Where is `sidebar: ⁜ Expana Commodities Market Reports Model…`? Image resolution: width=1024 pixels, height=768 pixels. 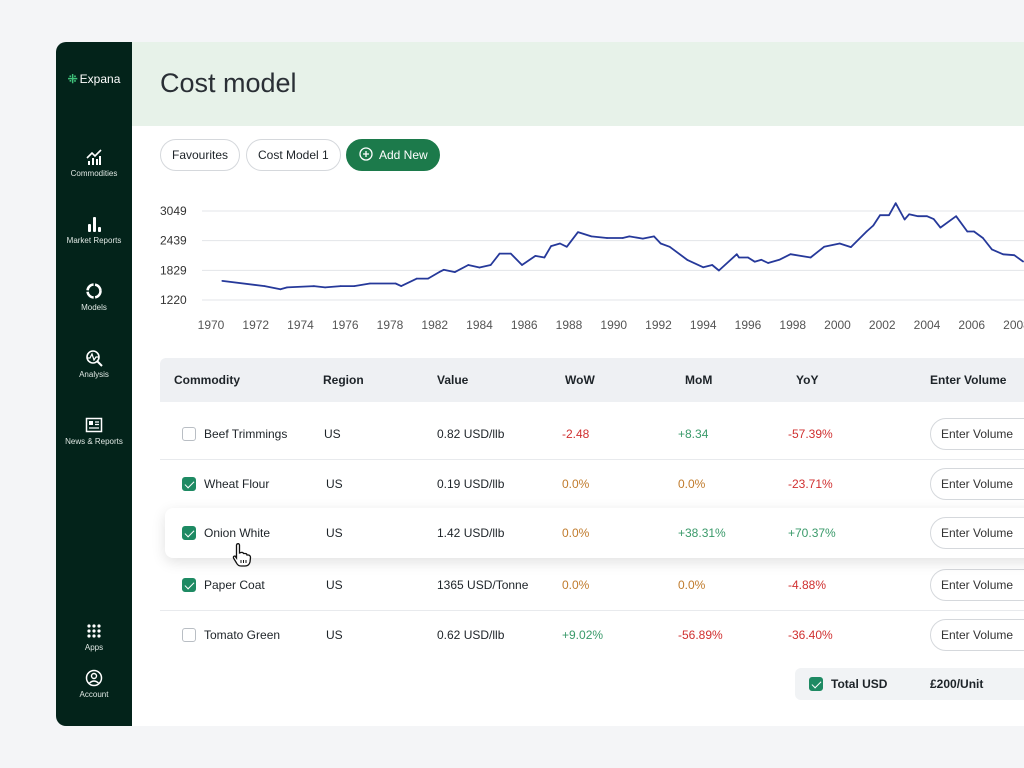 sidebar: ⁜ Expana Commodities Market Reports Model… is located at coordinates (94, 384).